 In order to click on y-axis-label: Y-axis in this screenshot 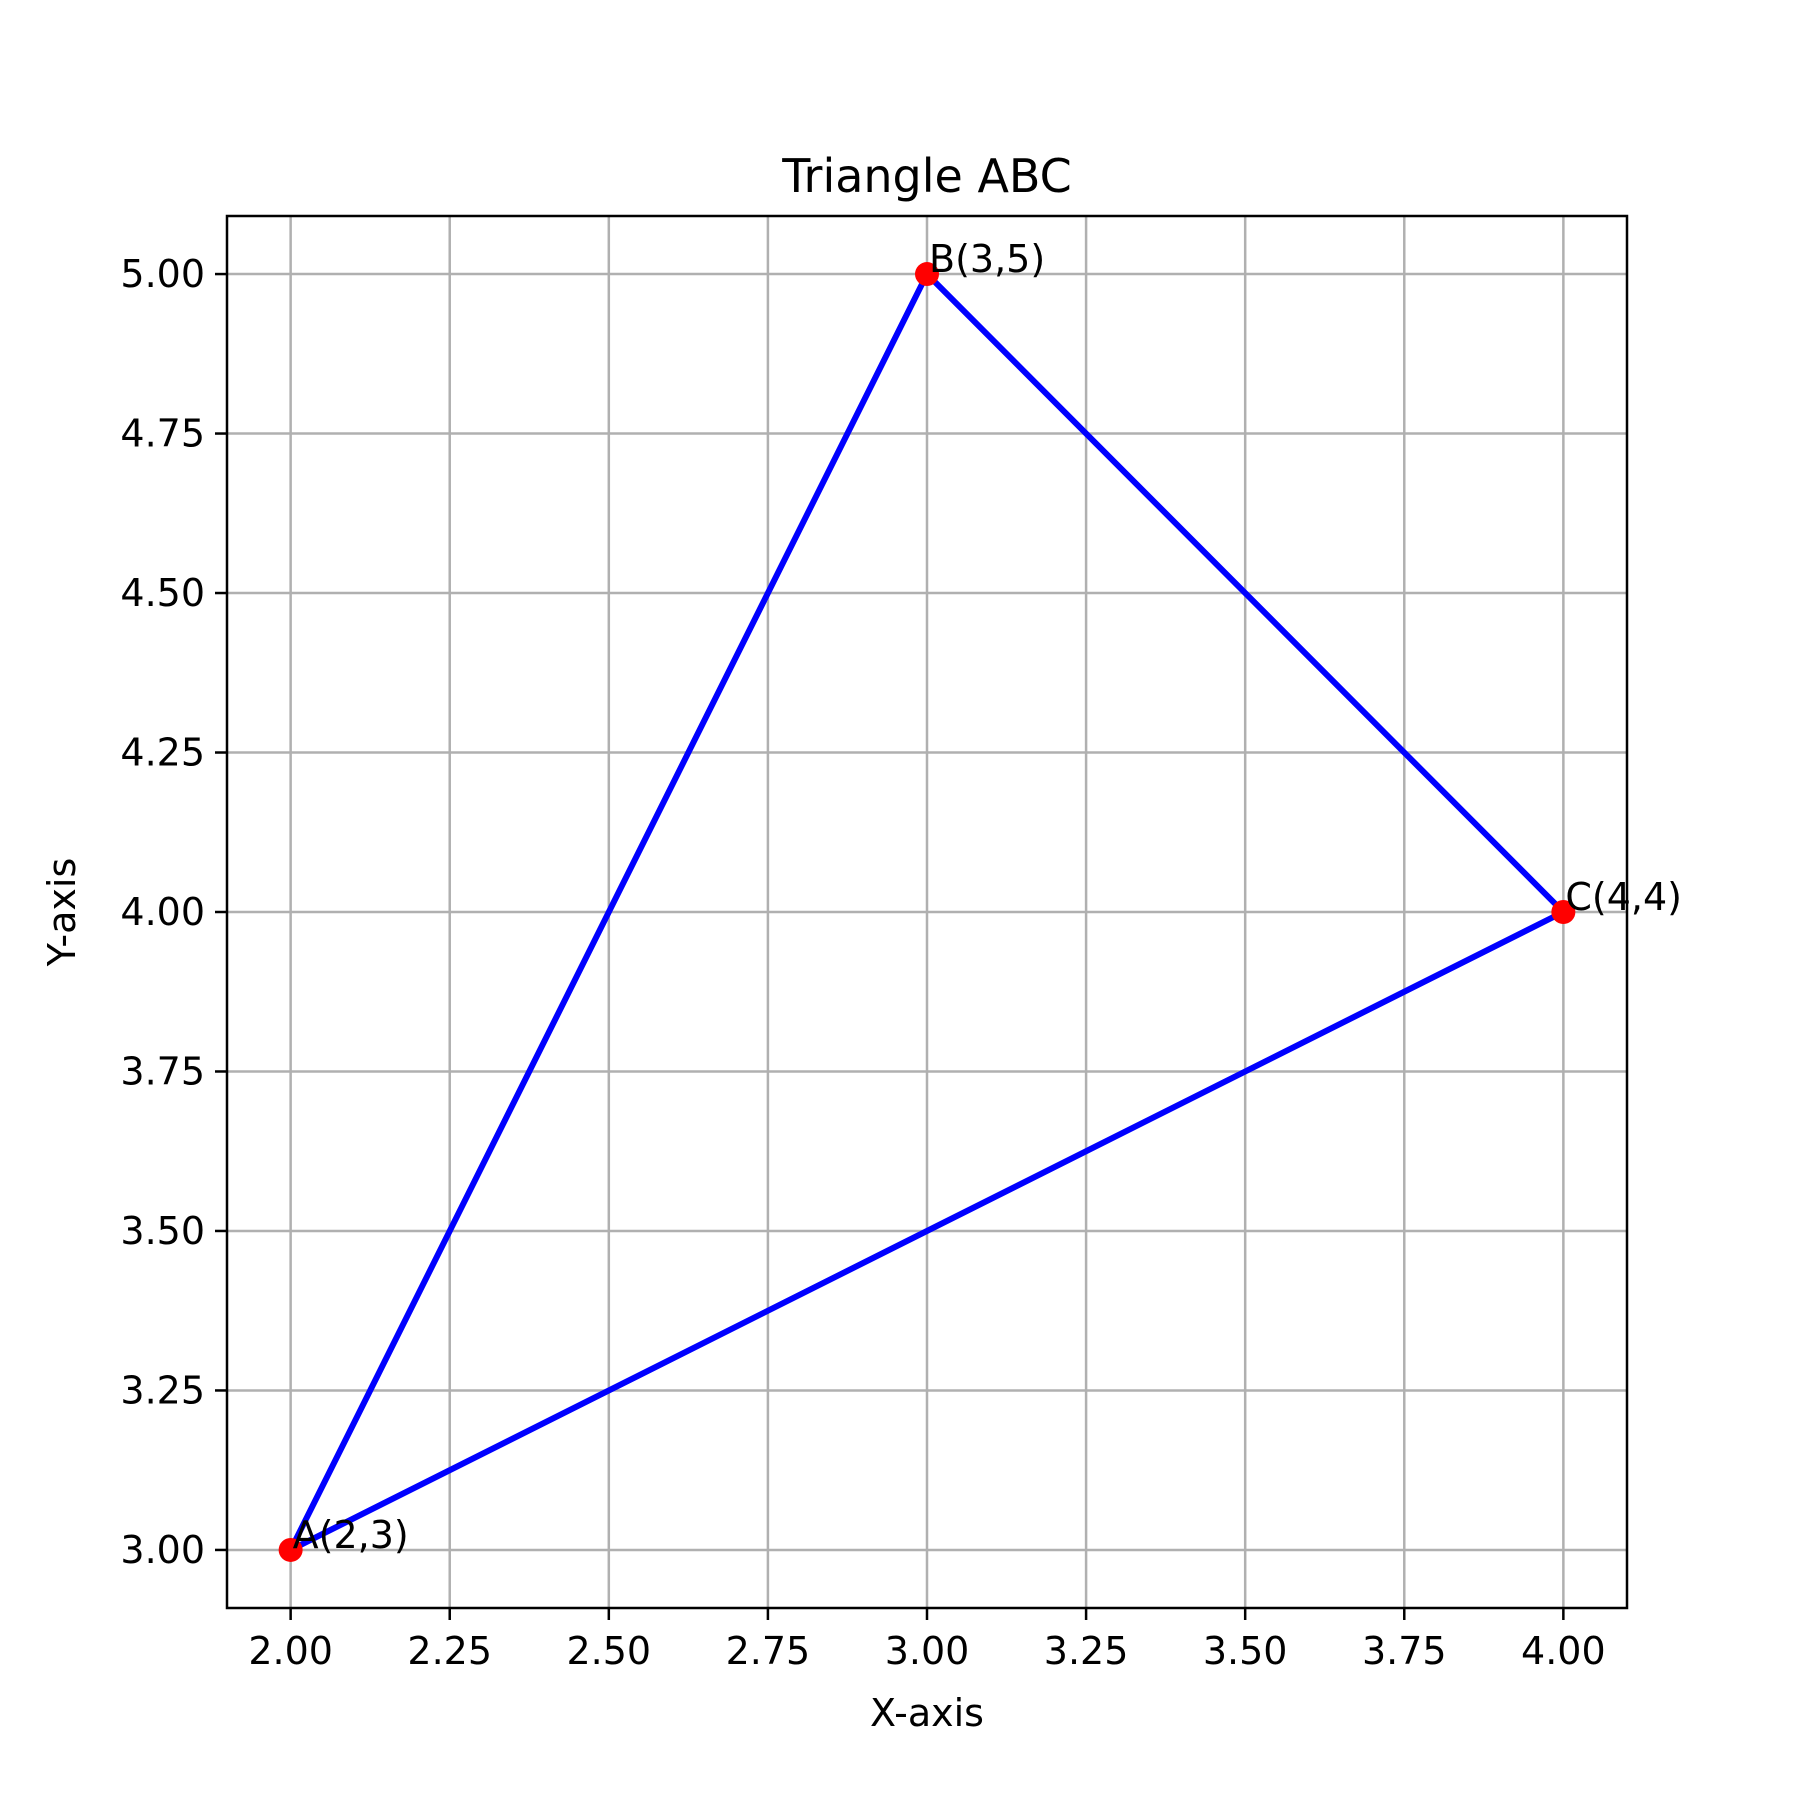, I will do `click(62, 913)`.